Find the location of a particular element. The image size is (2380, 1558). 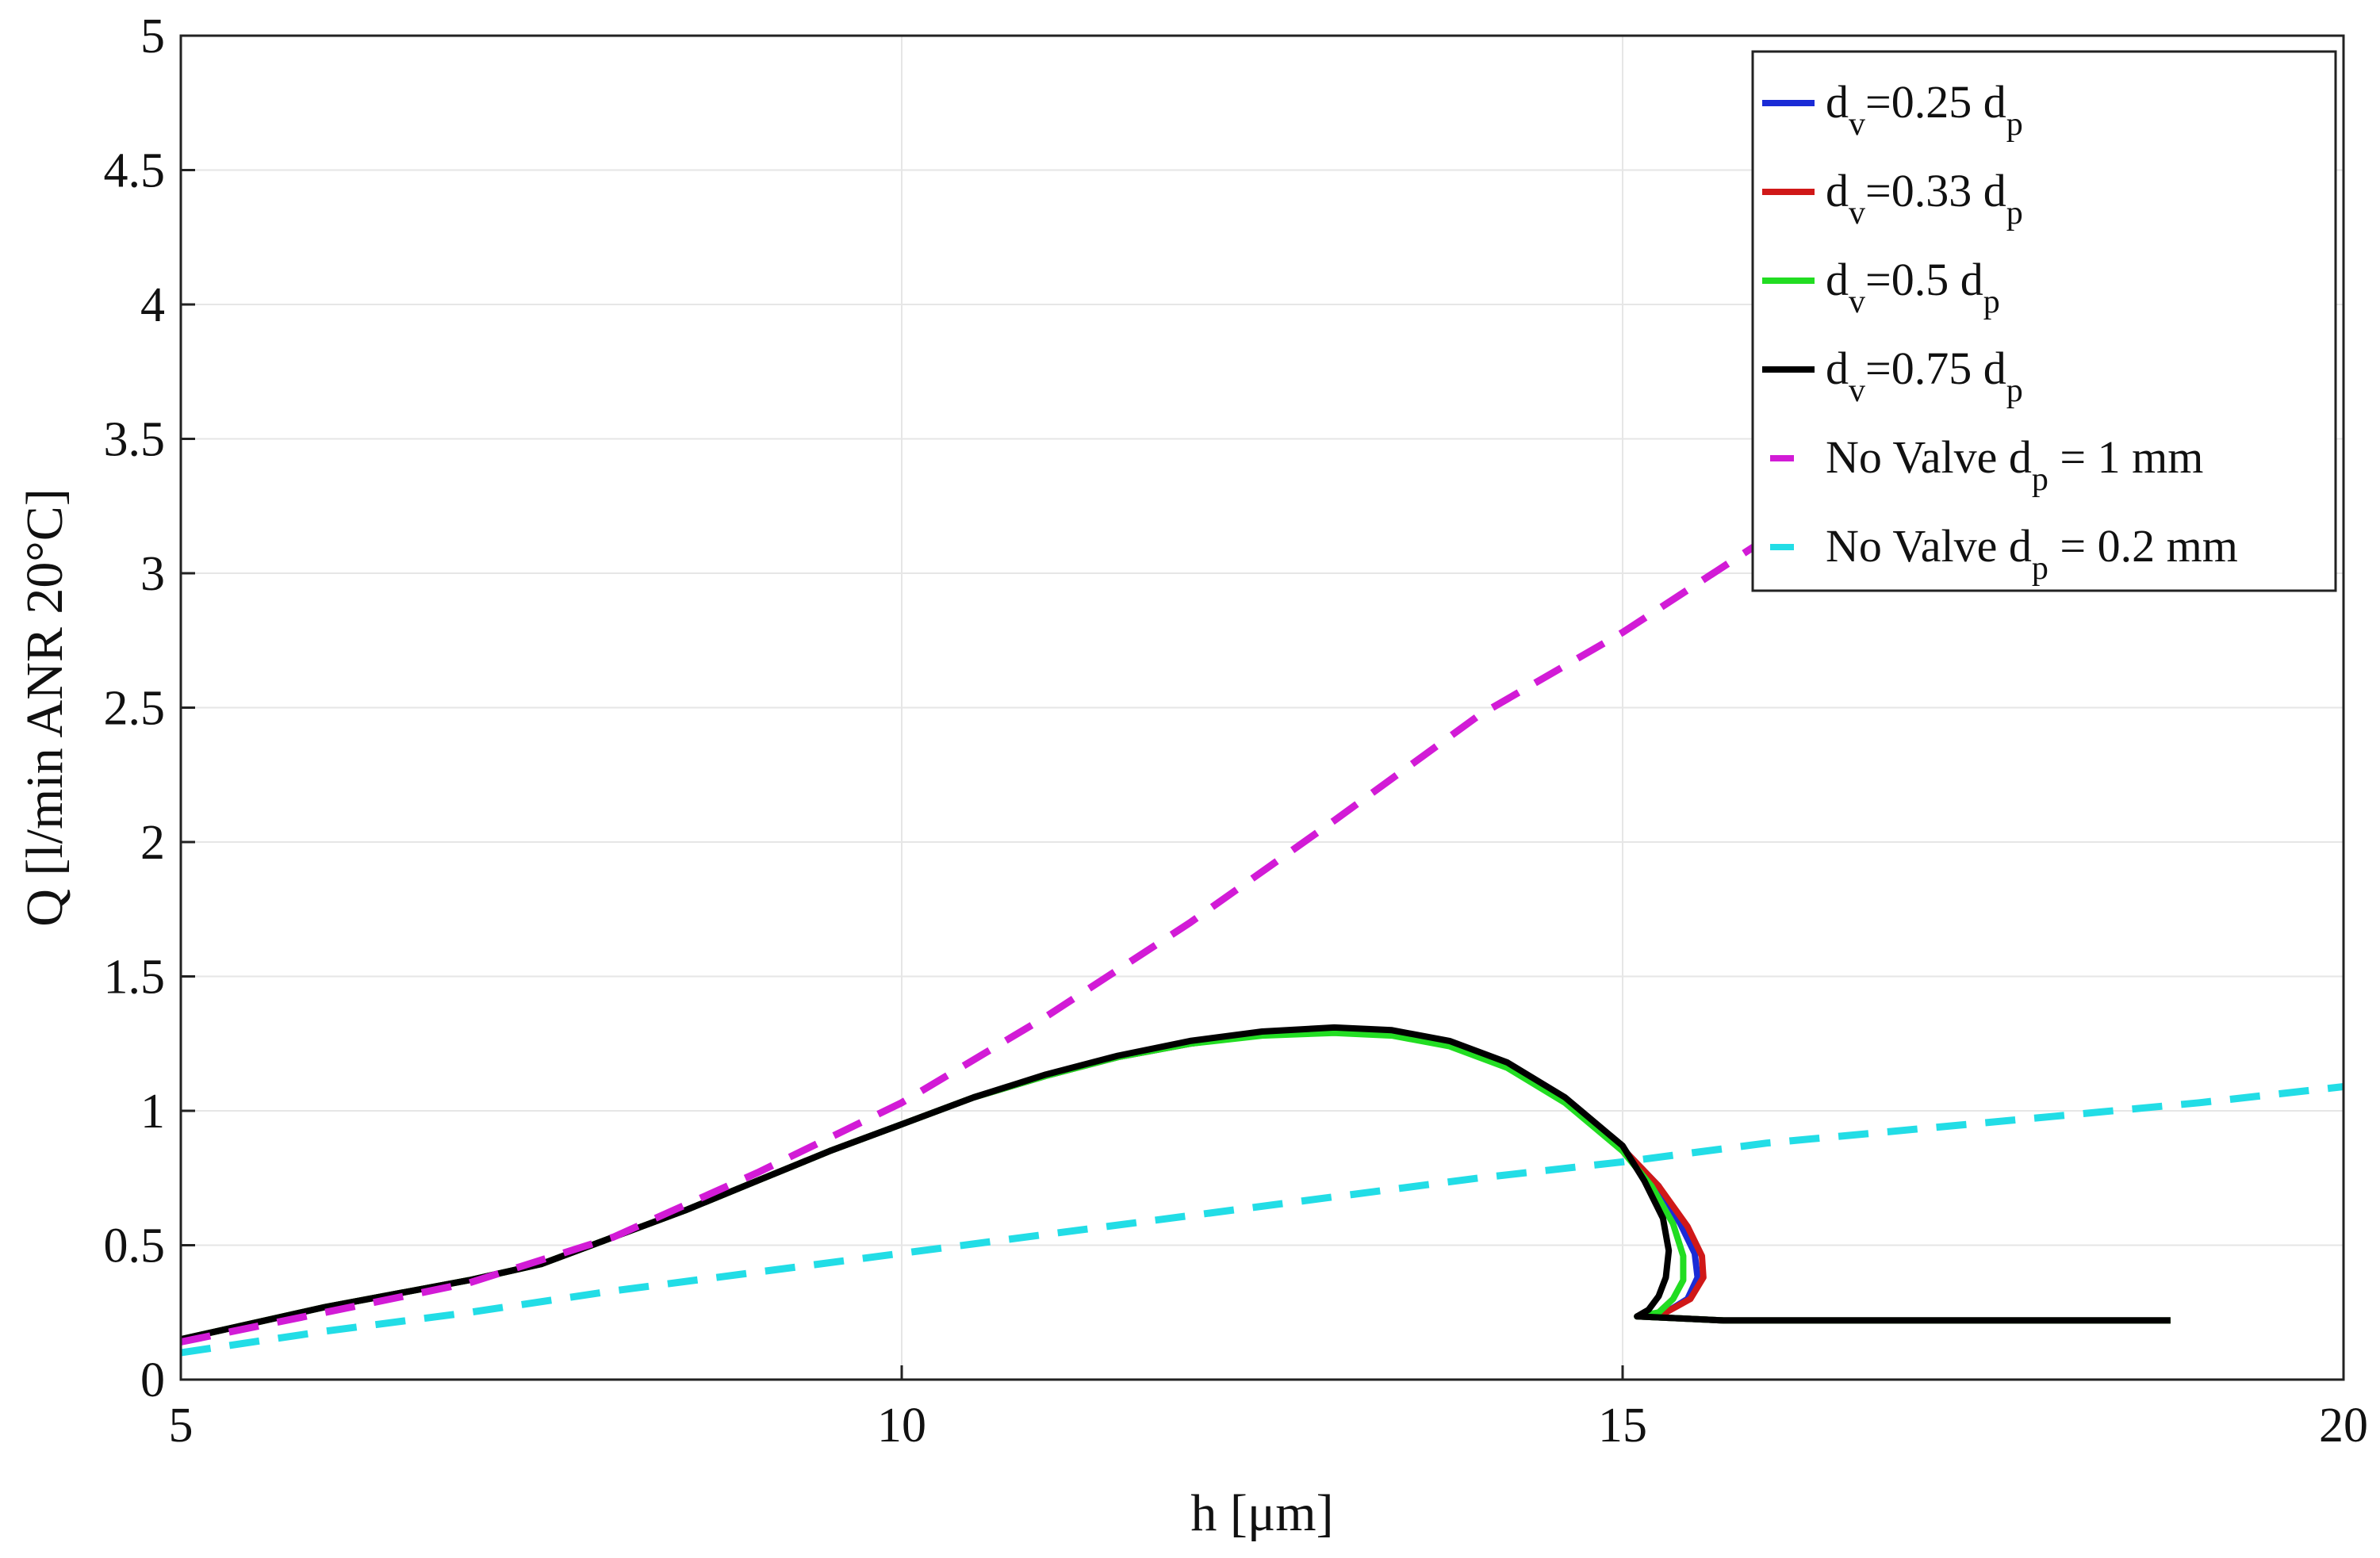

y-tick-label: 0.5 is located at coordinates (135, 1246).